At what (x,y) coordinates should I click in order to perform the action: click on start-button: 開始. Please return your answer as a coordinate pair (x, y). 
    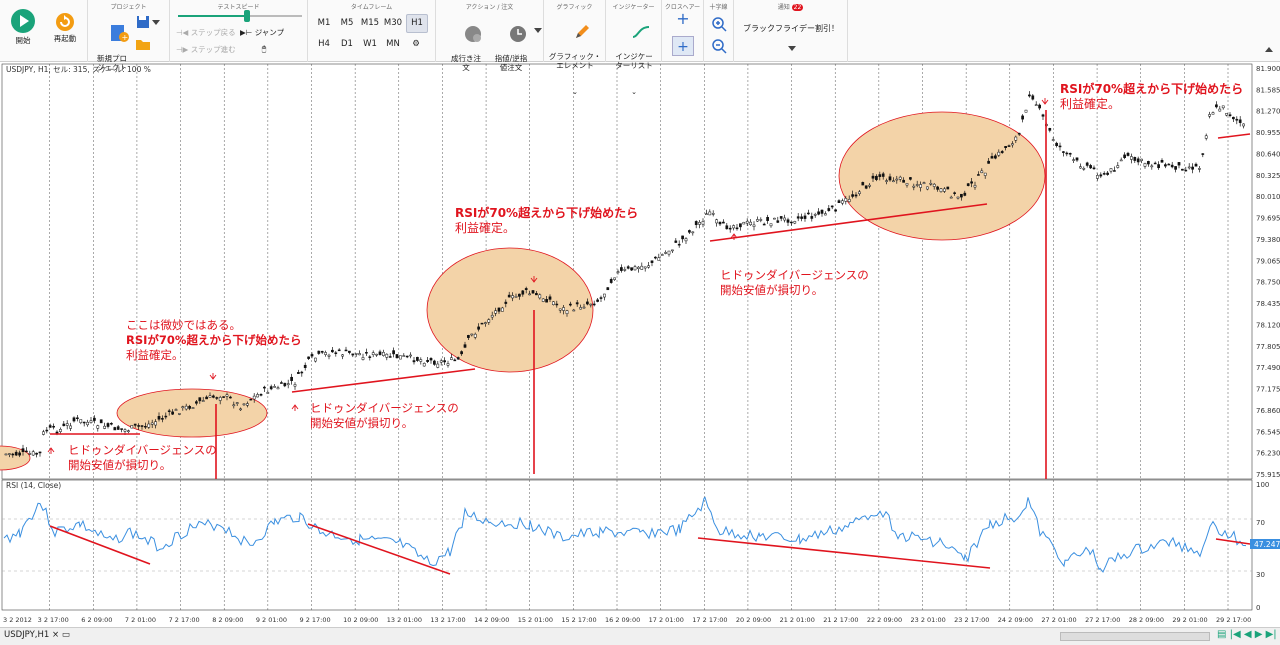
    Looking at the image, I should click on (23, 26).